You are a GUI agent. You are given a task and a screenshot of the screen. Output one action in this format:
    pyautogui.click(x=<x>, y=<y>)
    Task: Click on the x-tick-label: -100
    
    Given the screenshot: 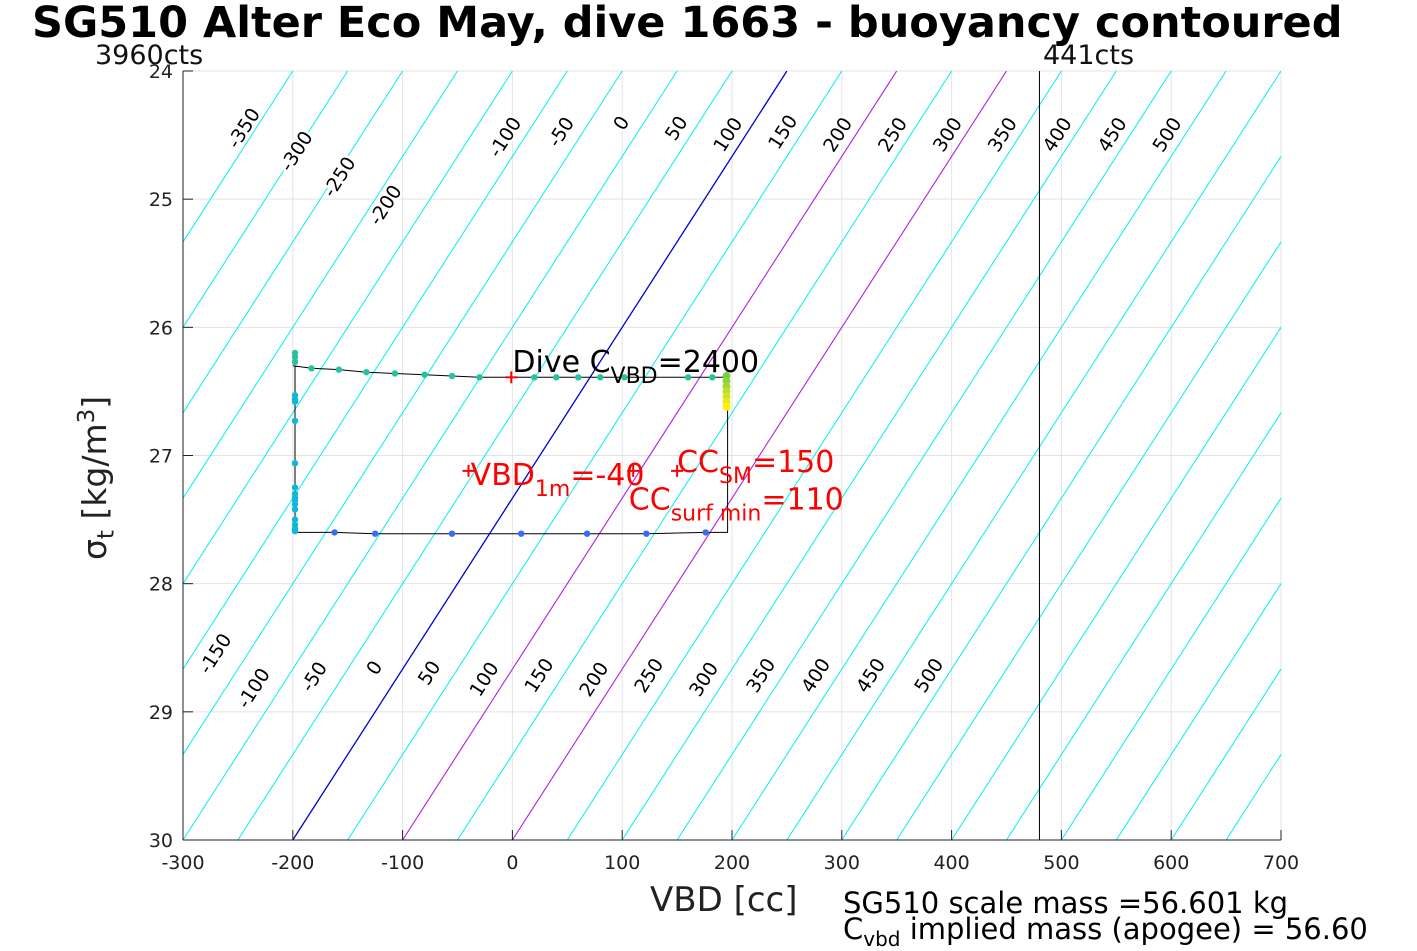 What is the action you would take?
    pyautogui.click(x=402, y=863)
    